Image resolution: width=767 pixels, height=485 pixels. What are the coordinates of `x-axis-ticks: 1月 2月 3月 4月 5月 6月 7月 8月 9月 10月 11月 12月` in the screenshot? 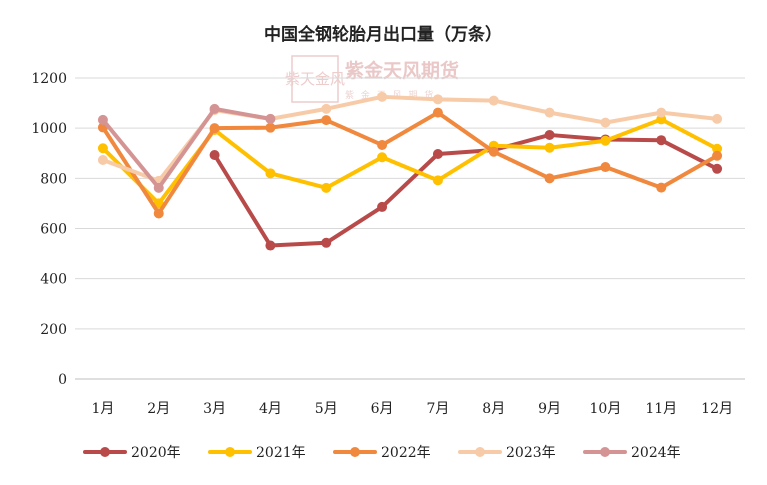 It's located at (412, 409).